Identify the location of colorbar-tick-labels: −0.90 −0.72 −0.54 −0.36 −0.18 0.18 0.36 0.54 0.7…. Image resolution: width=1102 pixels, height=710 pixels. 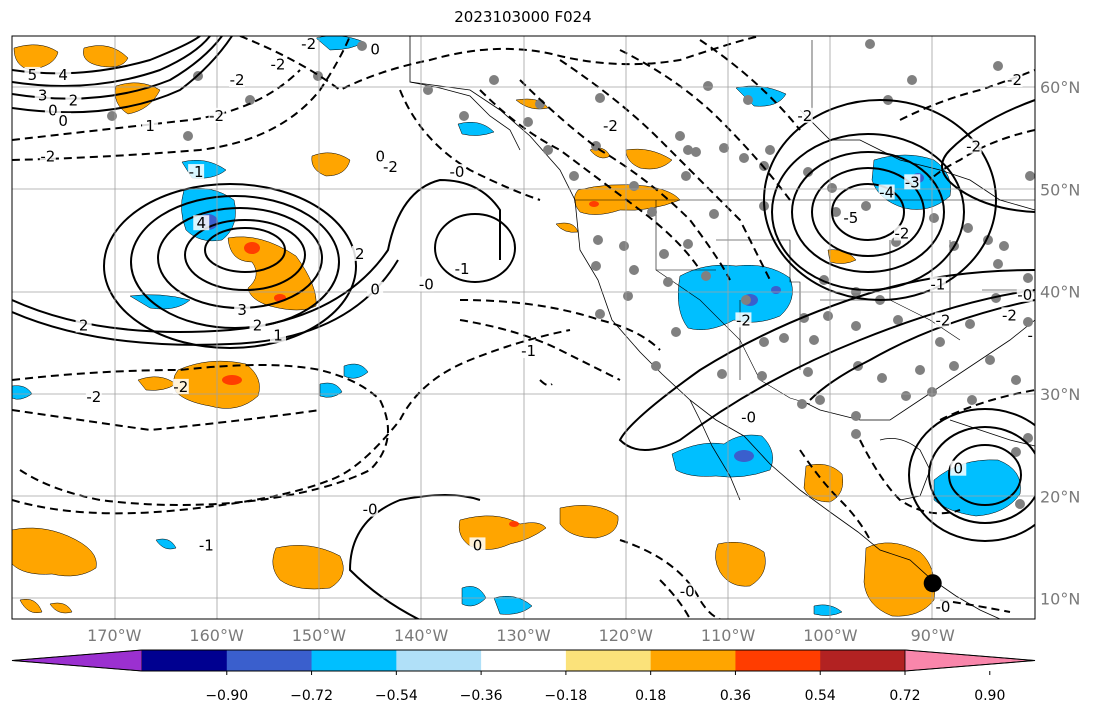
(605, 687).